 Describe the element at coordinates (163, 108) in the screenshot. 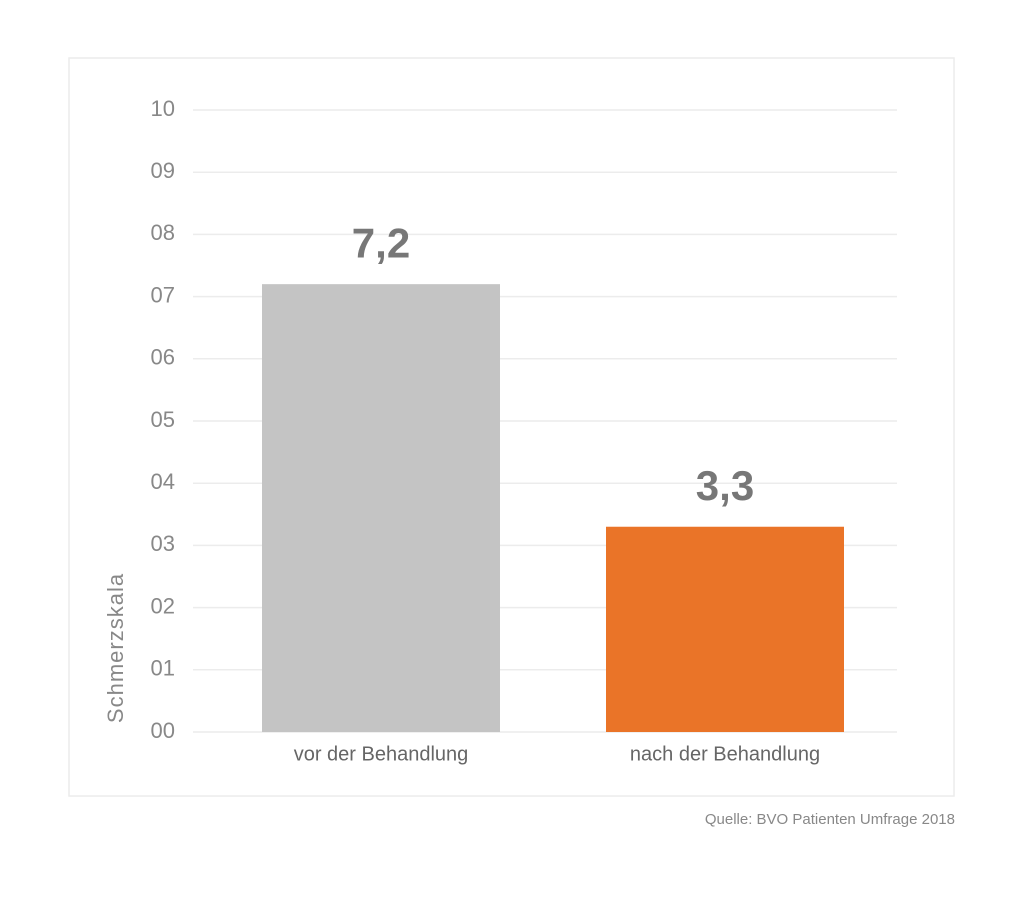

I see `y-tick-label: 10` at that location.